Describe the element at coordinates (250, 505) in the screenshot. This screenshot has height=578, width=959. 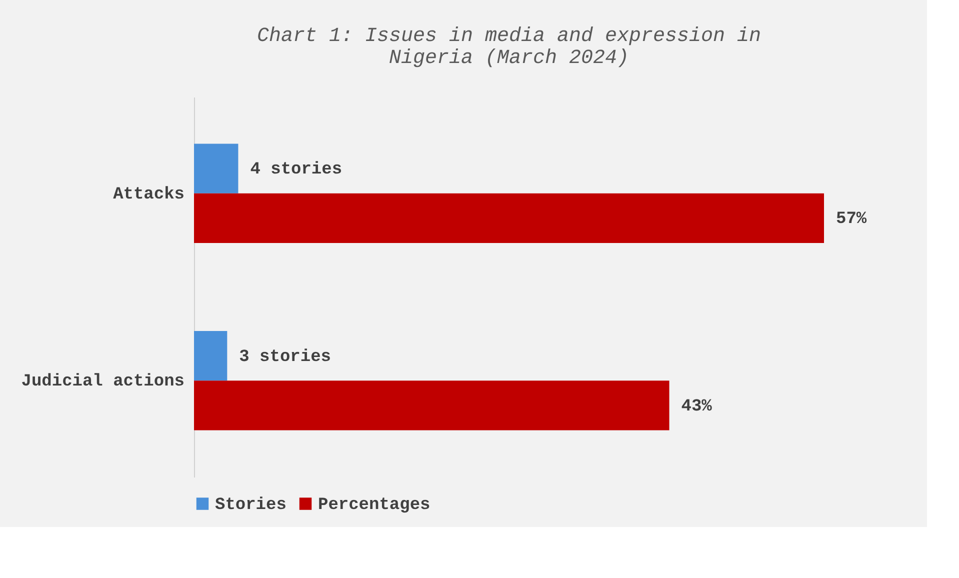
I see `legend-label: Stories` at that location.